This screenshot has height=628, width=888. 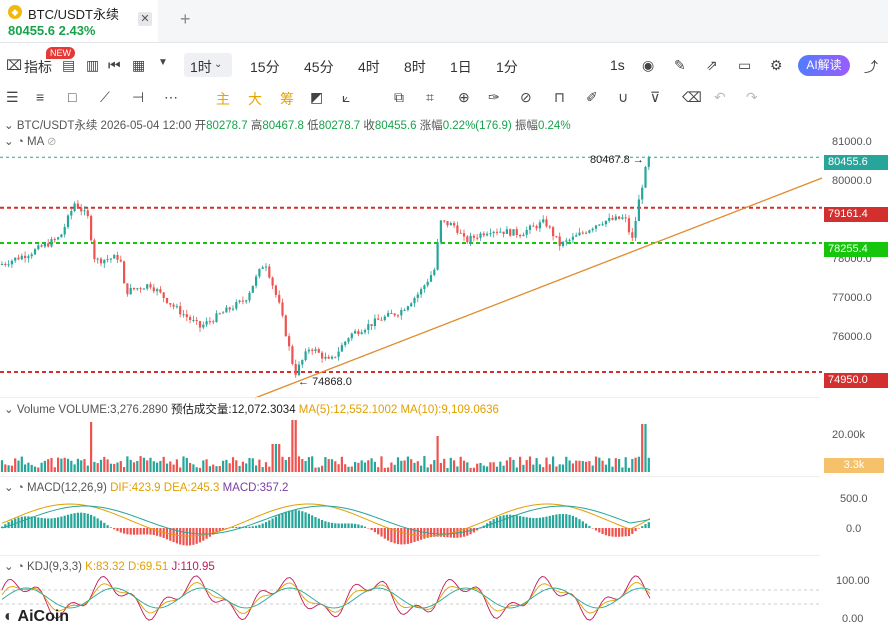 What do you see at coordinates (218, 64) in the screenshot?
I see `timeframe-chevron-icon: ⌄` at bounding box center [218, 64].